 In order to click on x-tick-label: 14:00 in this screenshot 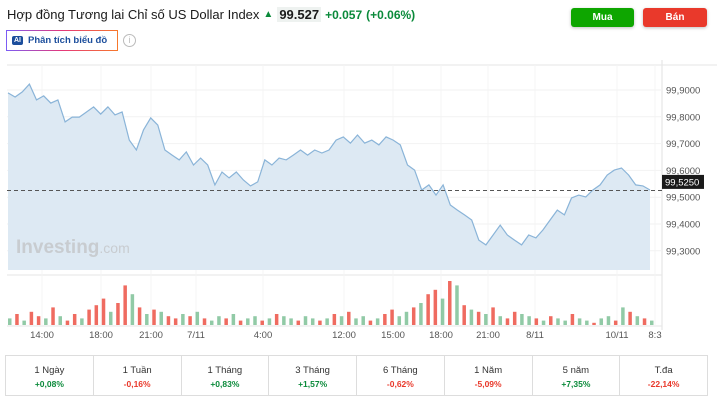, I will do `click(42, 335)`.